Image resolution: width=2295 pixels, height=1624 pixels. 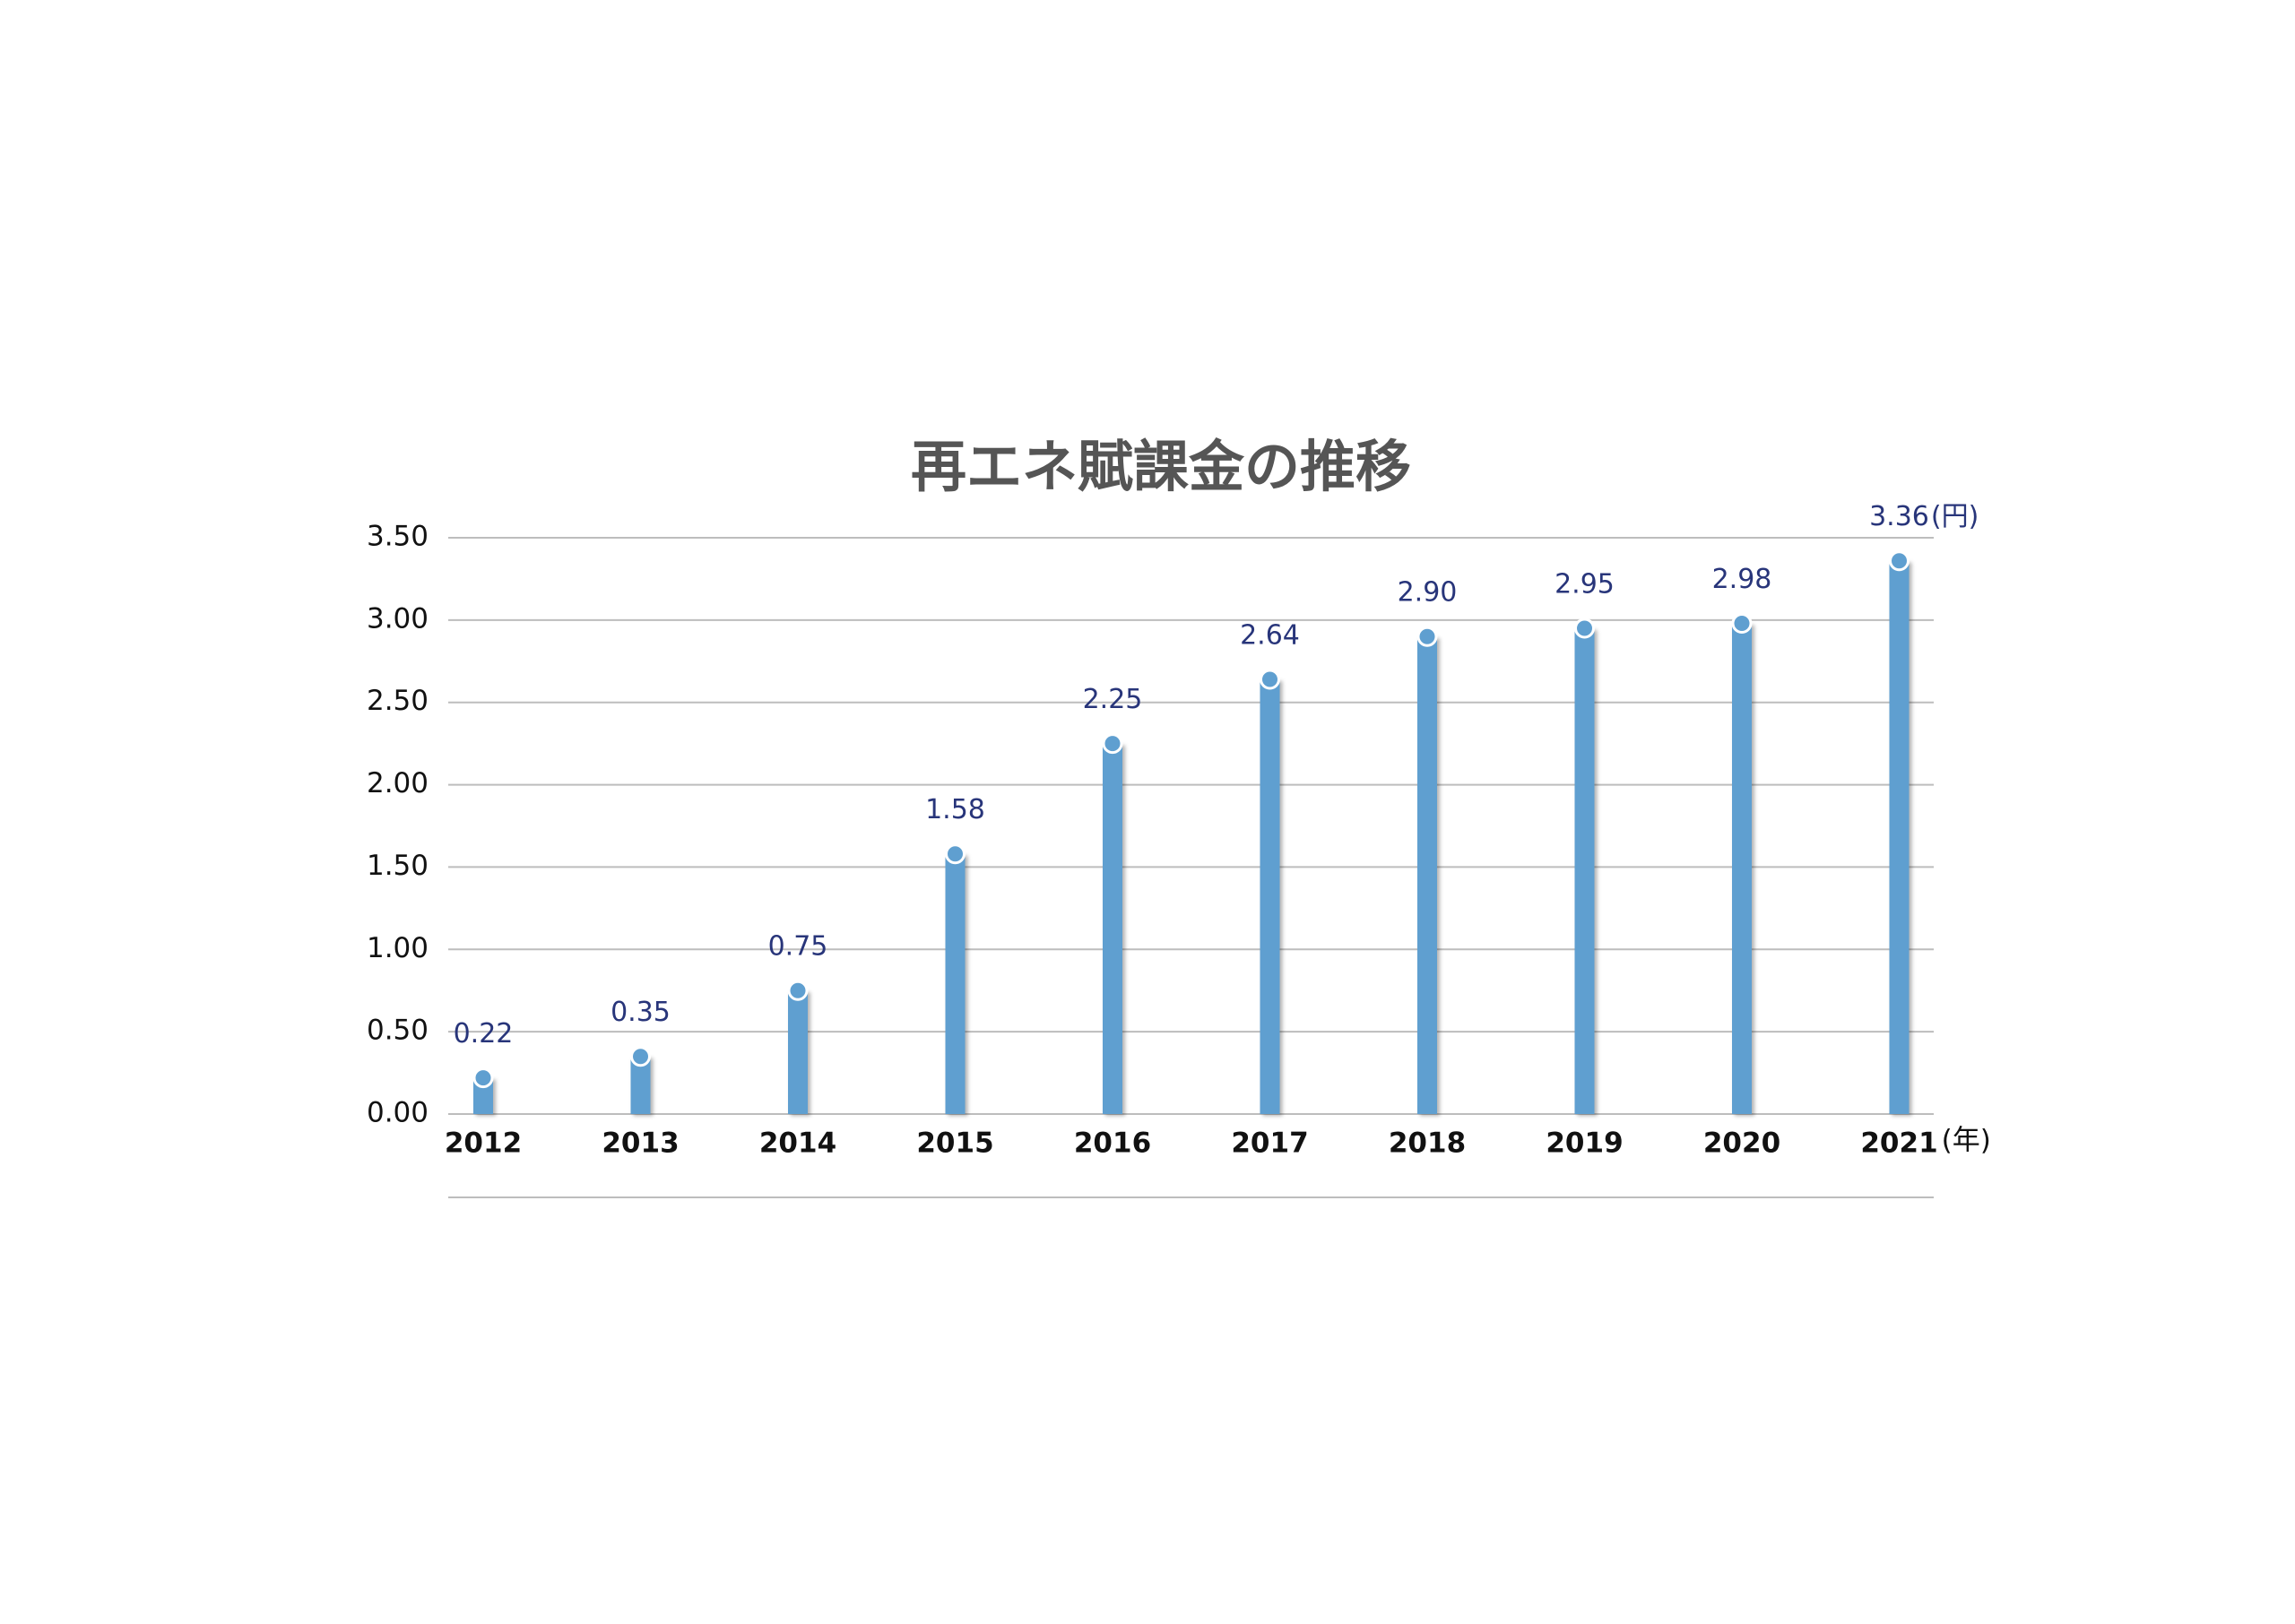 I want to click on value-label: 2.25, so click(x=1113, y=699).